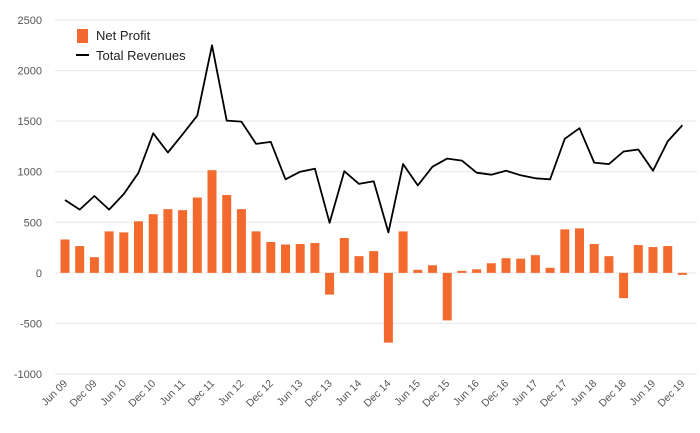 Image resolution: width=700 pixels, height=433 pixels. What do you see at coordinates (613, 394) in the screenshot?
I see `x-tick-label: Dec 18` at bounding box center [613, 394].